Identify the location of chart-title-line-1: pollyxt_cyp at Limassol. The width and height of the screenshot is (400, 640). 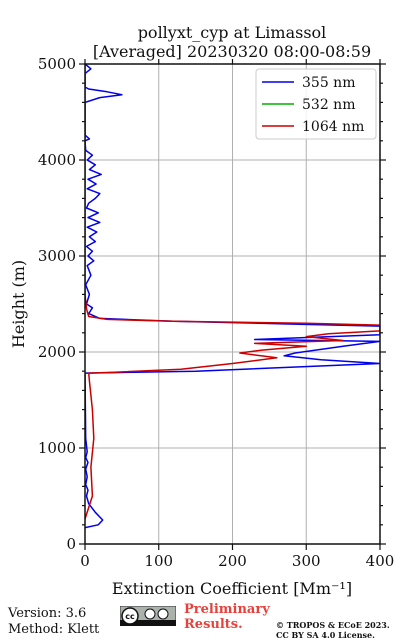
(232, 32).